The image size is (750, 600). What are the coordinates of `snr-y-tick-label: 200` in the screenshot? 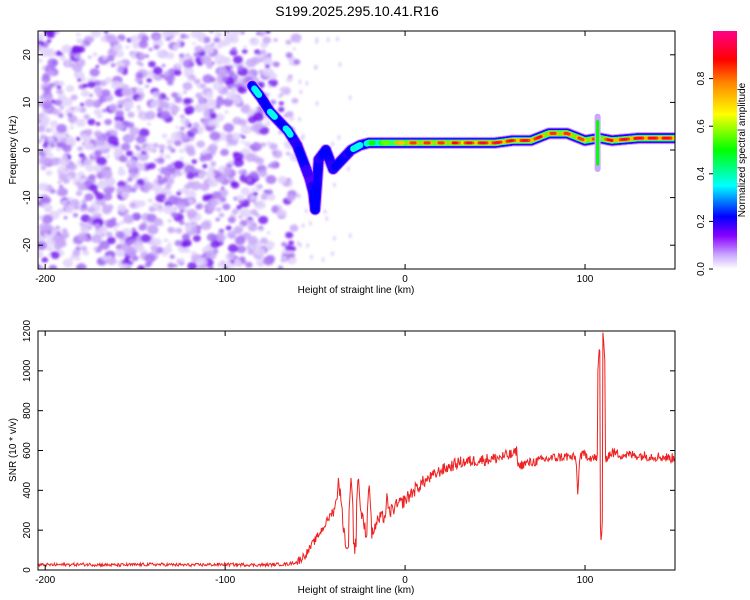 It's located at (27, 529).